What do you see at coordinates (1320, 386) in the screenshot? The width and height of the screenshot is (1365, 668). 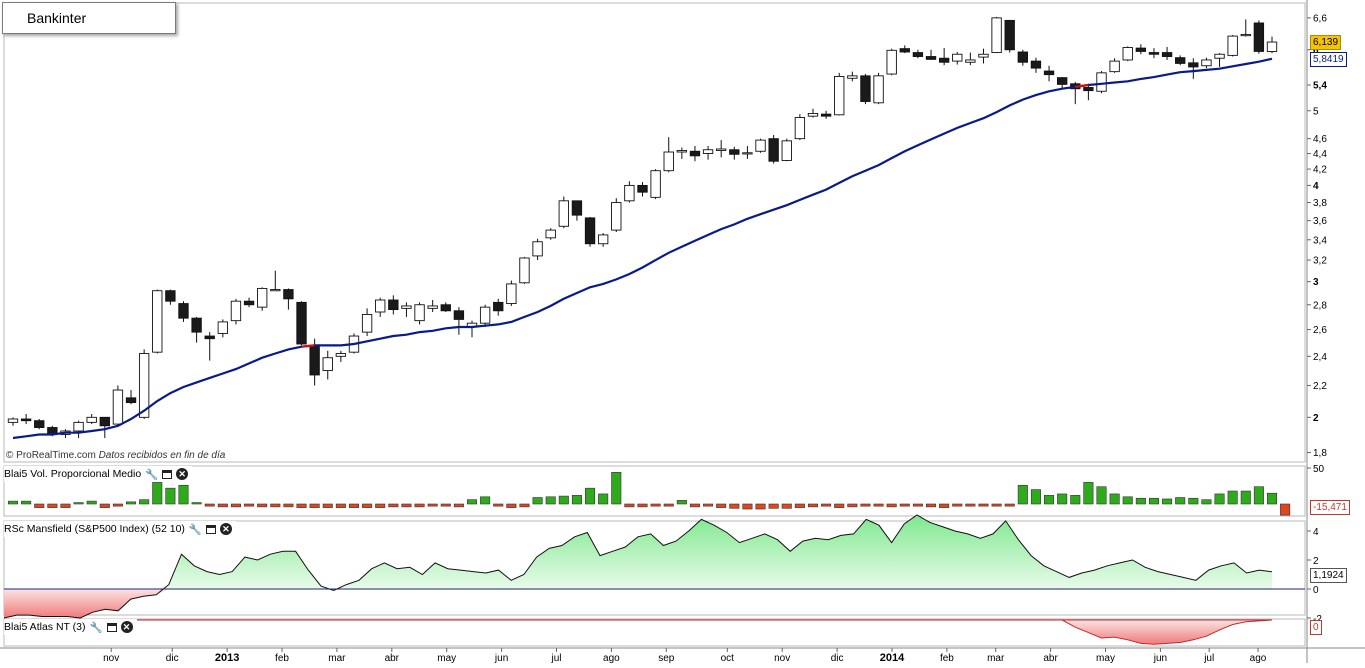 I see `price-tick-label: 2,2` at bounding box center [1320, 386].